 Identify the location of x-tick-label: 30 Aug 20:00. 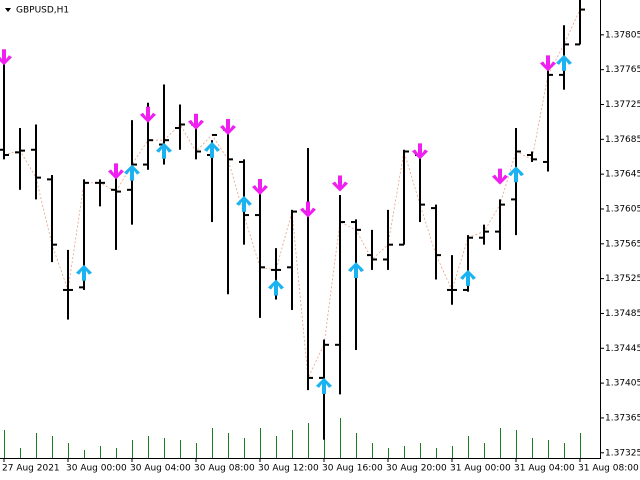
(416, 469).